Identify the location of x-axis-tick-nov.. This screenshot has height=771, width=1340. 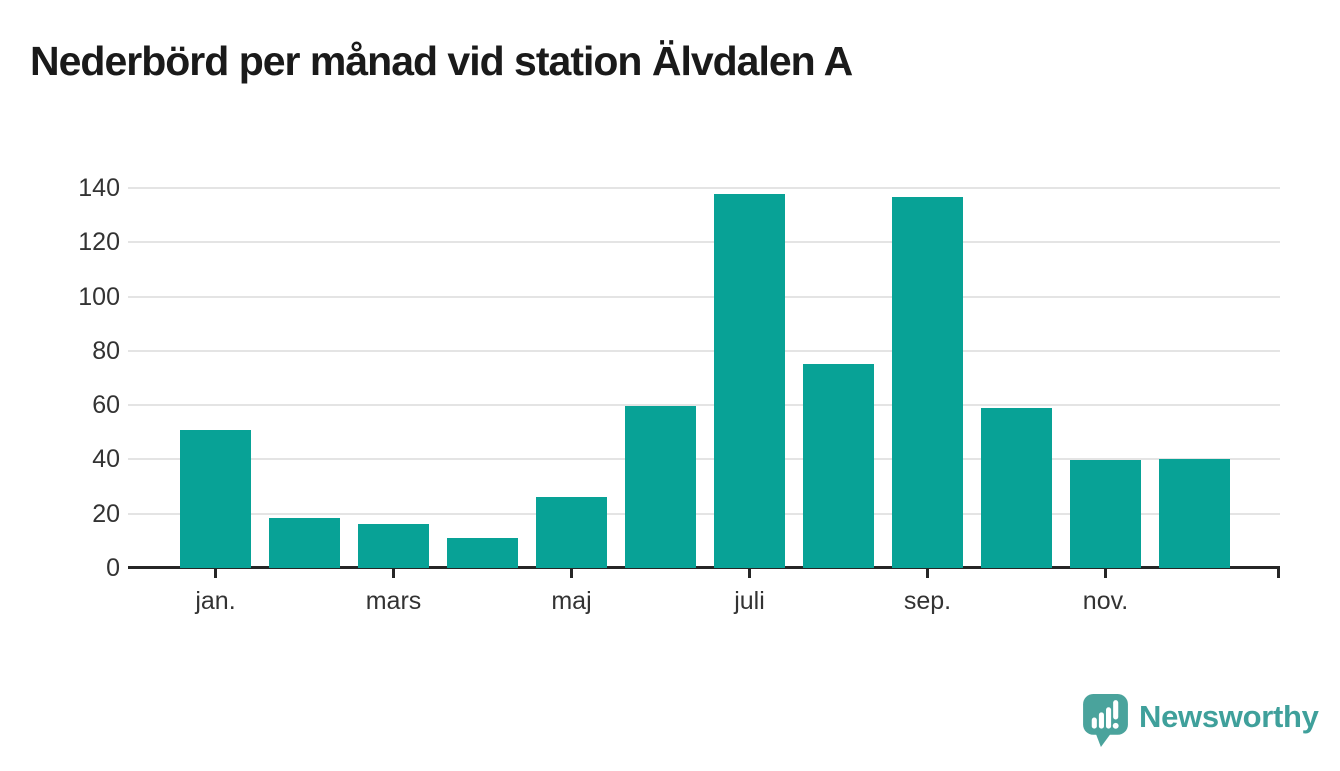
(1105, 573).